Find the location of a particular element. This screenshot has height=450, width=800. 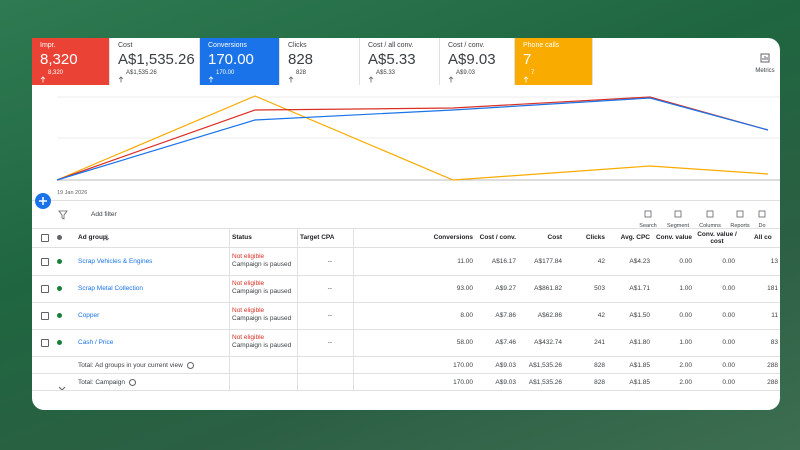

expand-icon is located at coordinates (62, 388).